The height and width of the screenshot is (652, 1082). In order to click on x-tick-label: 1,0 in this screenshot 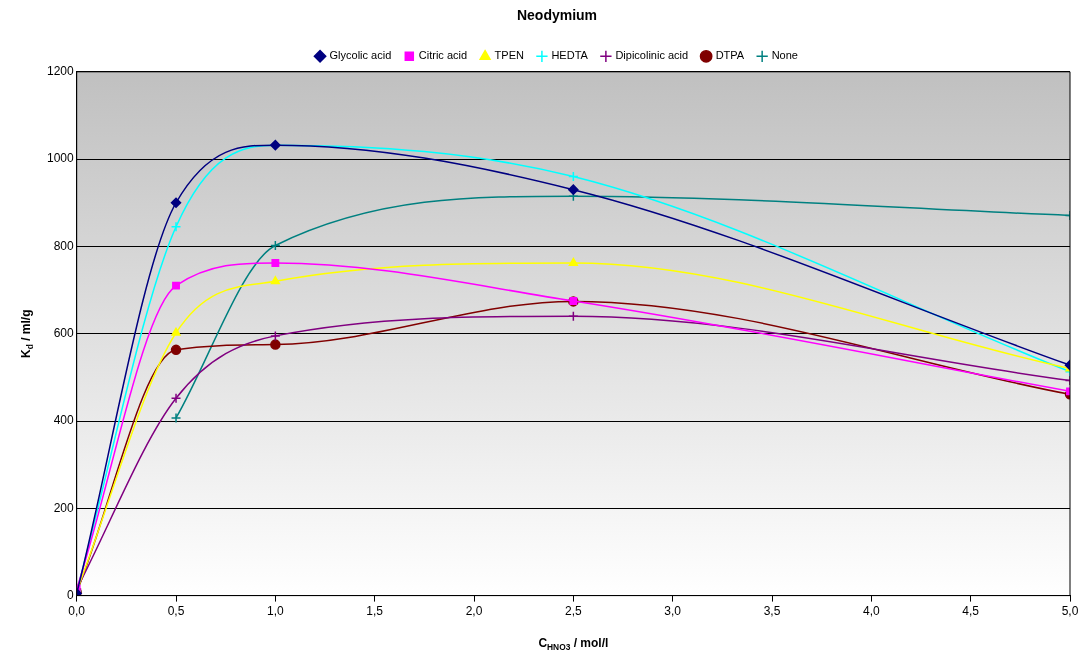, I will do `click(276, 611)`.